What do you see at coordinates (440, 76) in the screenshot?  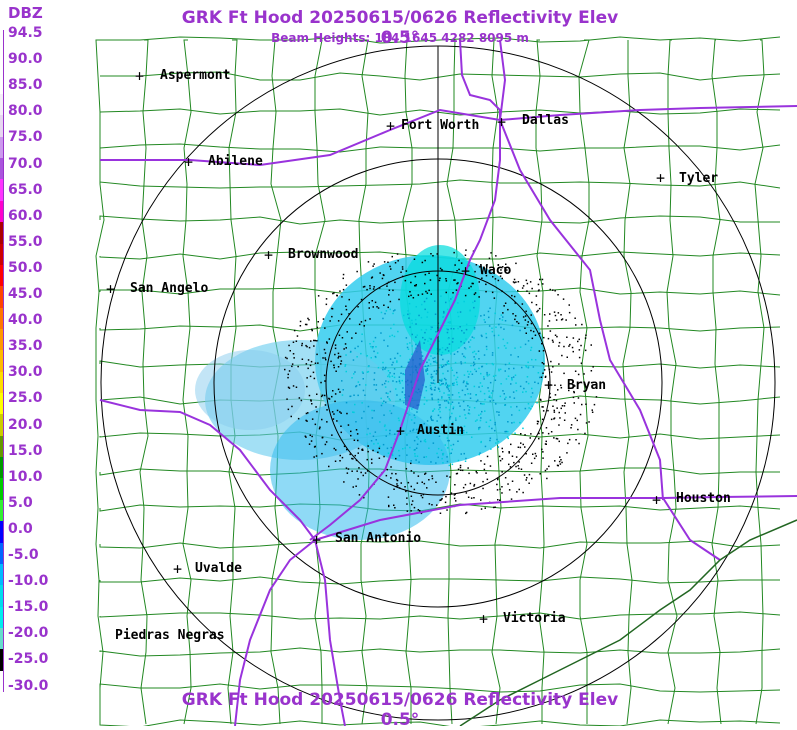 I see `county-line` at bounding box center [440, 76].